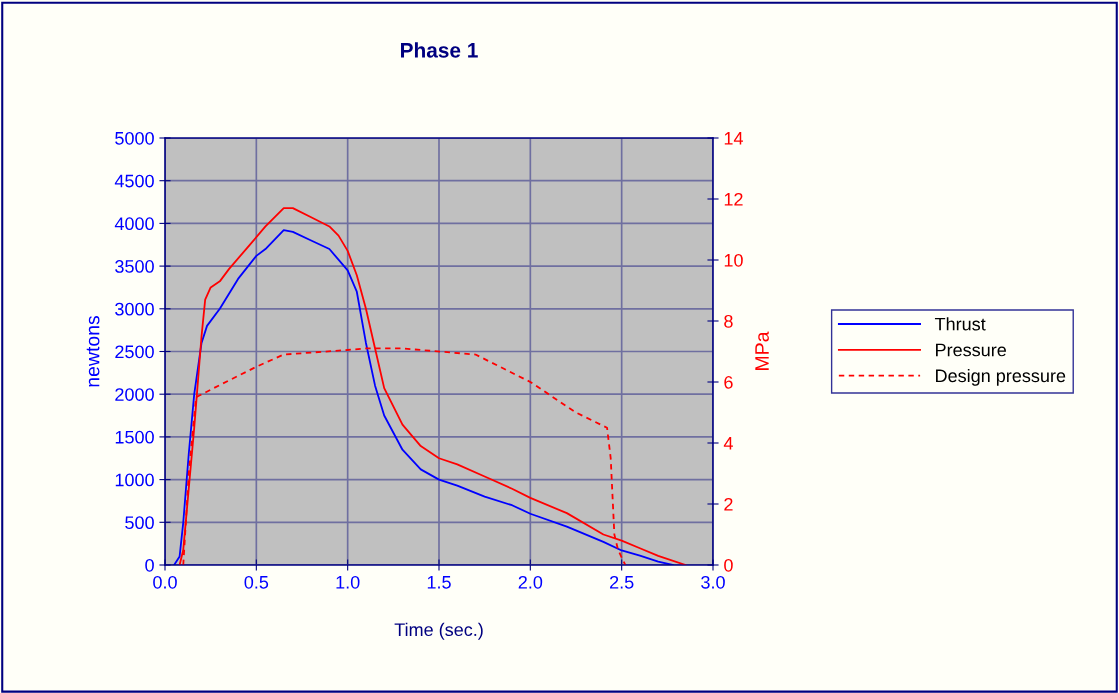 The image size is (1119, 693). What do you see at coordinates (134, 309) in the screenshot?
I see `y-tick-label: 3000` at bounding box center [134, 309].